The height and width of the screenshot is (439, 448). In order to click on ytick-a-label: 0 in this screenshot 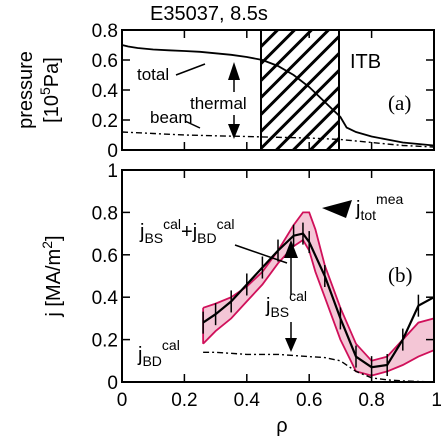, I will do `click(112, 151)`.